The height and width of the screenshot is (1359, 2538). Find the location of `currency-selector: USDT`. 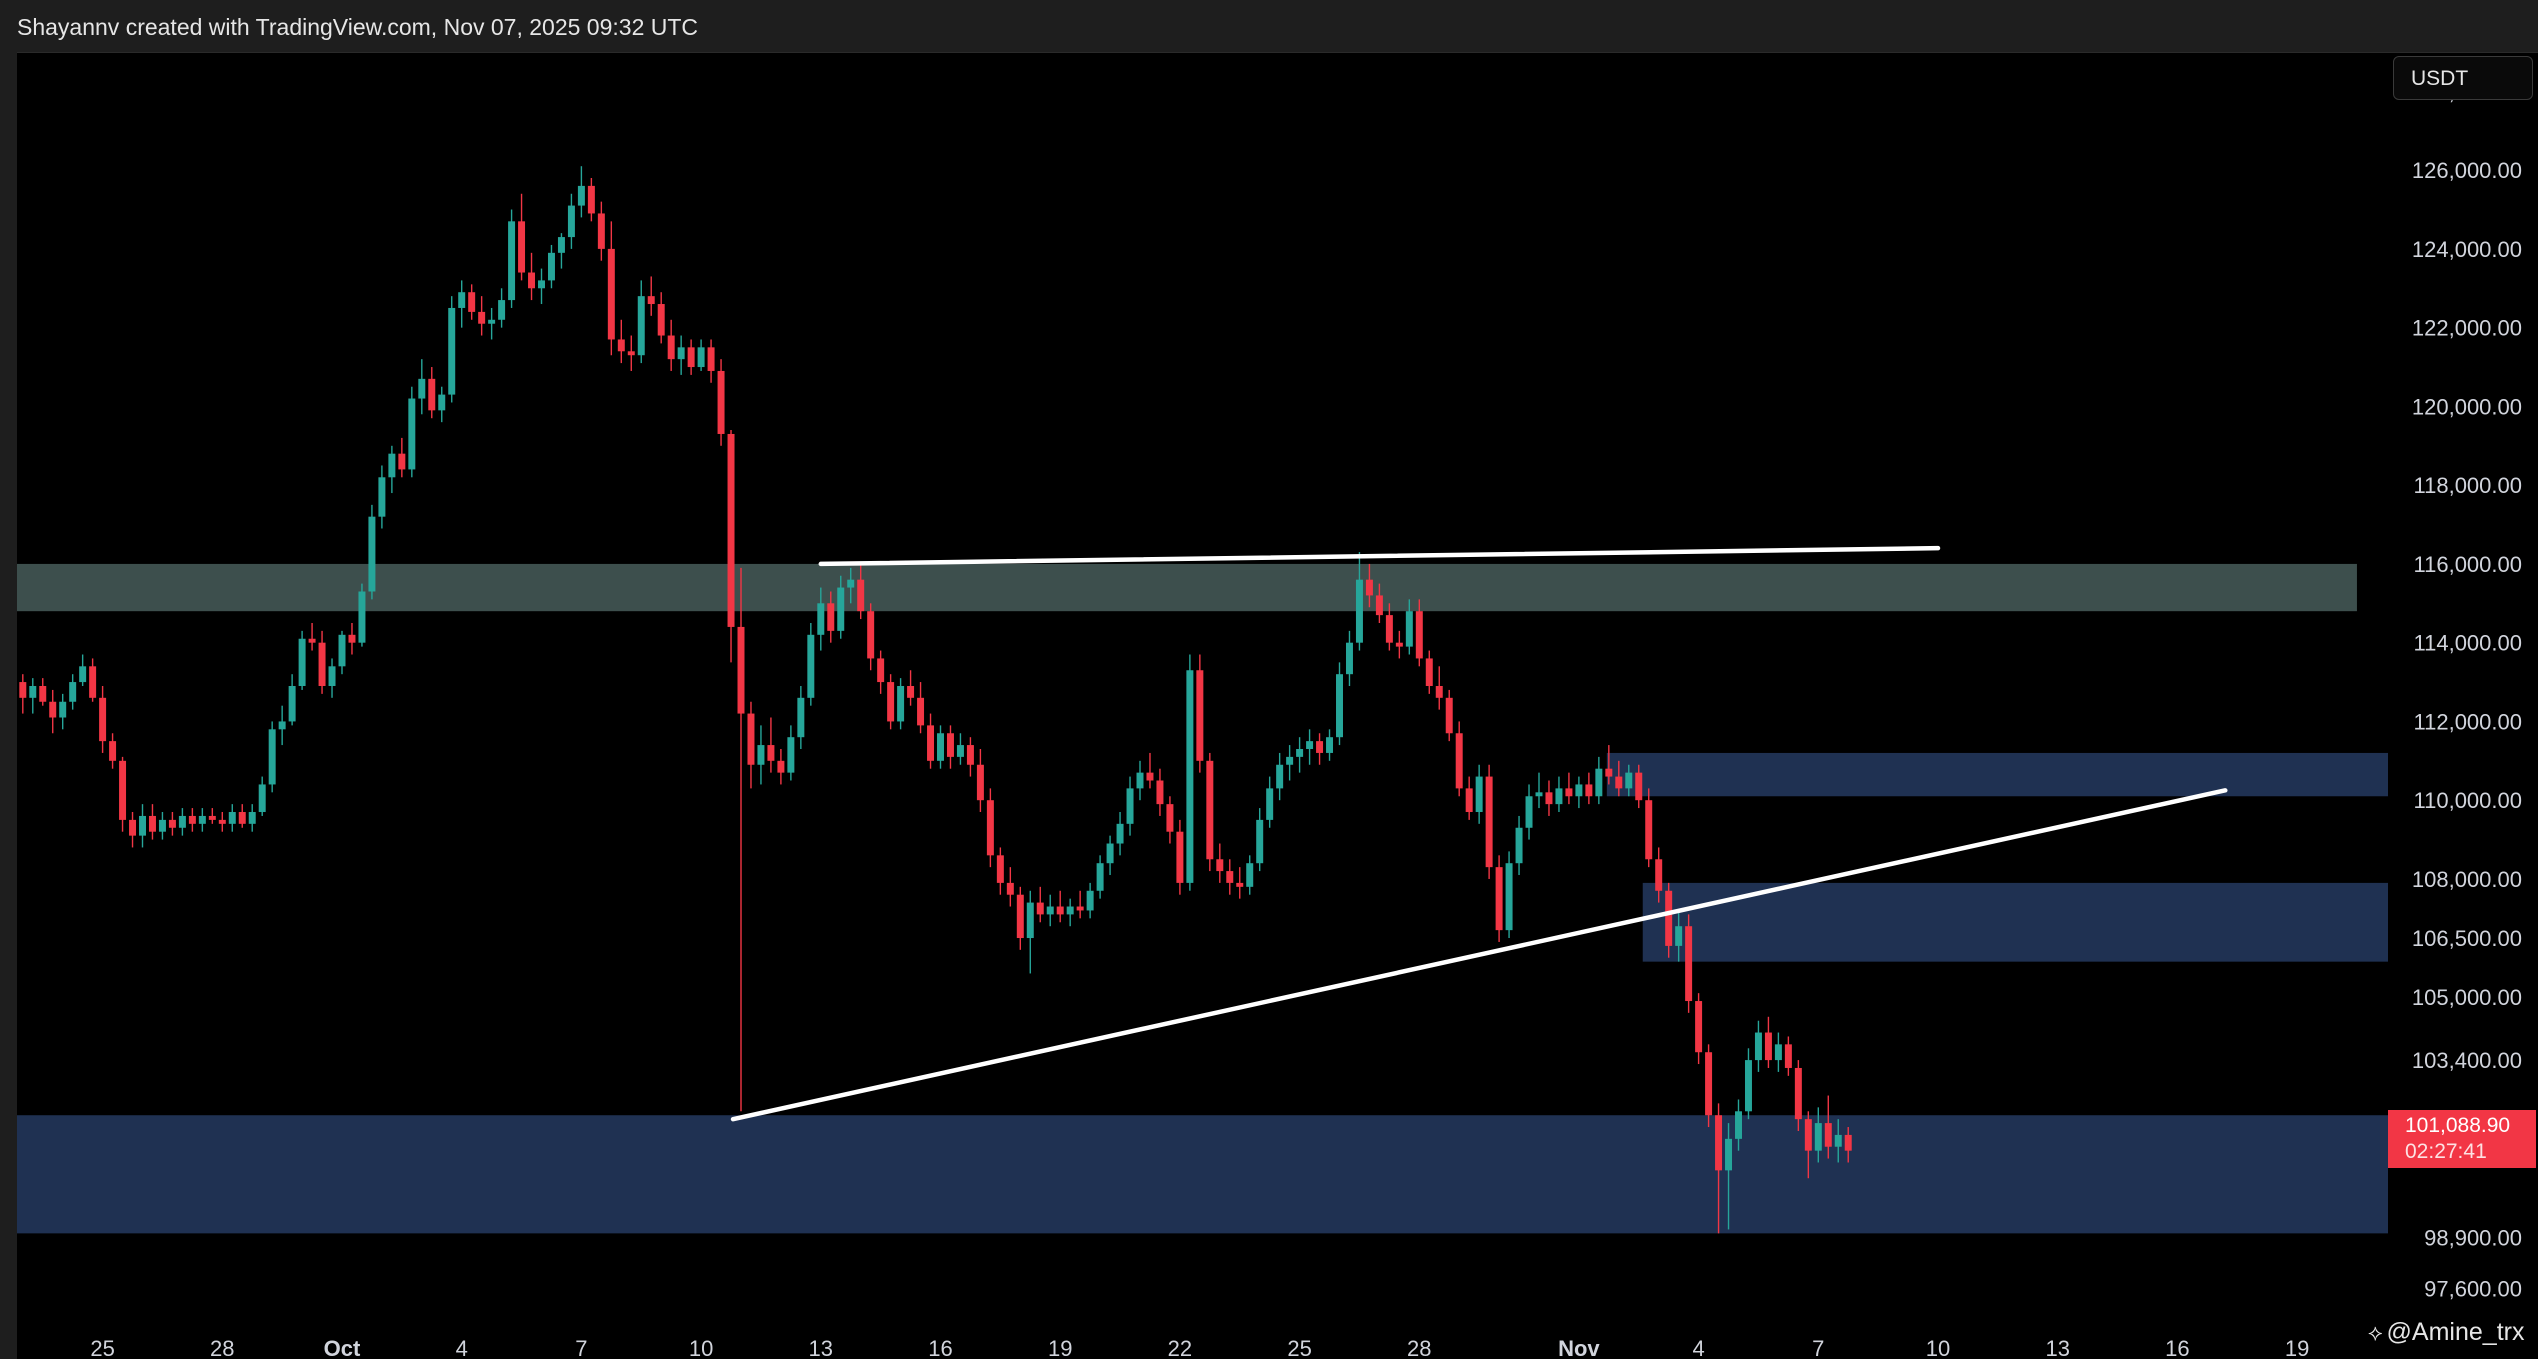

currency-selector: USDT is located at coordinates (2463, 78).